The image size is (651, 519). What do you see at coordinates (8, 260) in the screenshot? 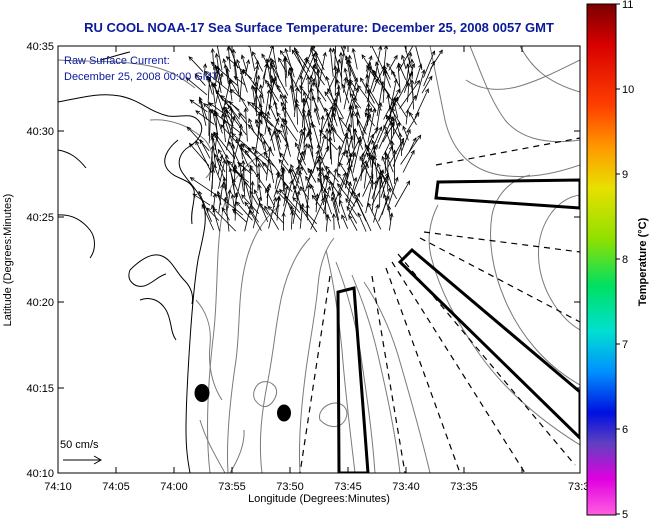
I see `y-axis-title: Latitude (Degrees:Minutes)` at bounding box center [8, 260].